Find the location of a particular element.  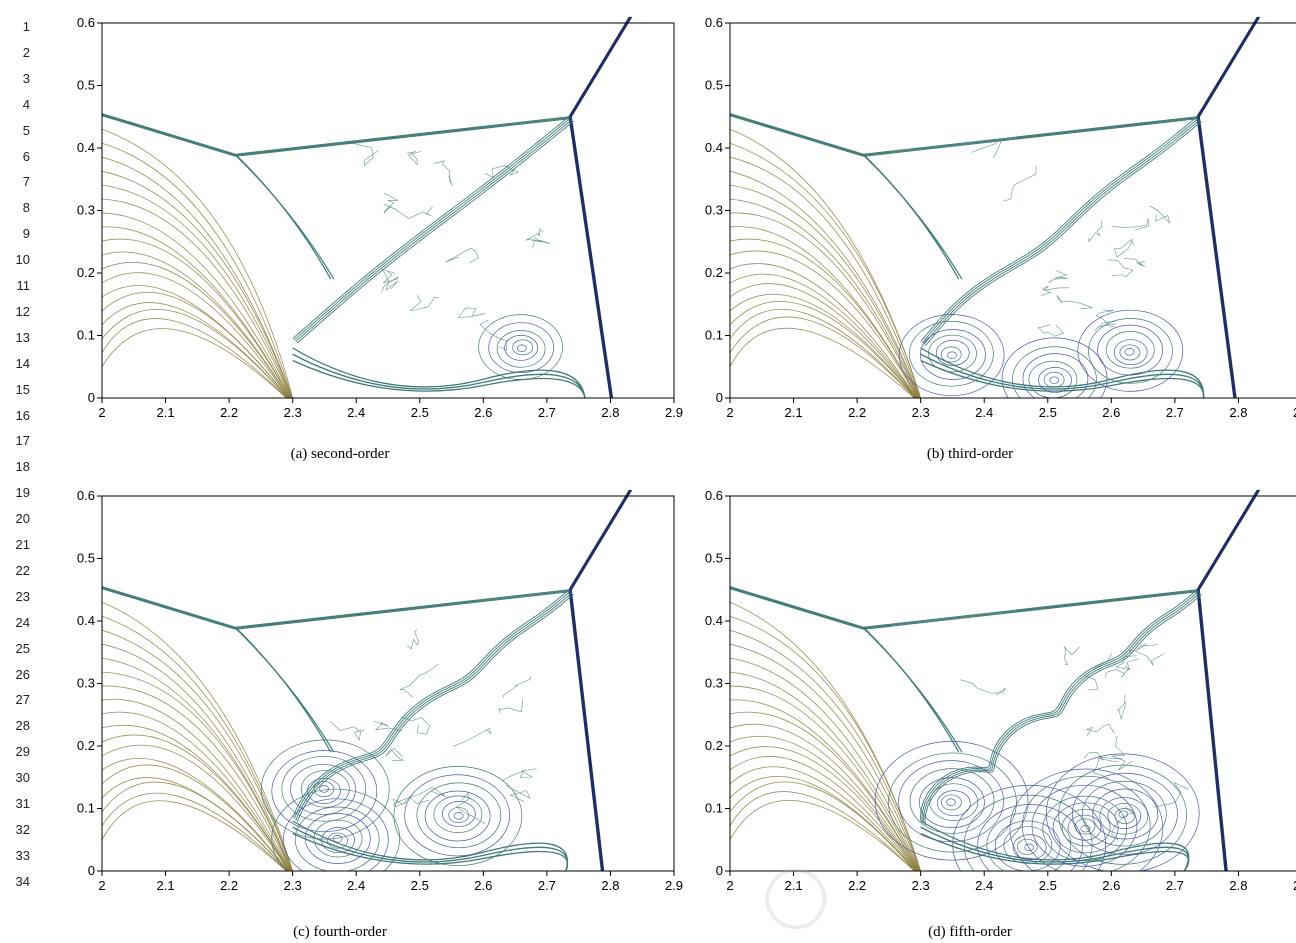

line-number: 1 is located at coordinates (26, 26).